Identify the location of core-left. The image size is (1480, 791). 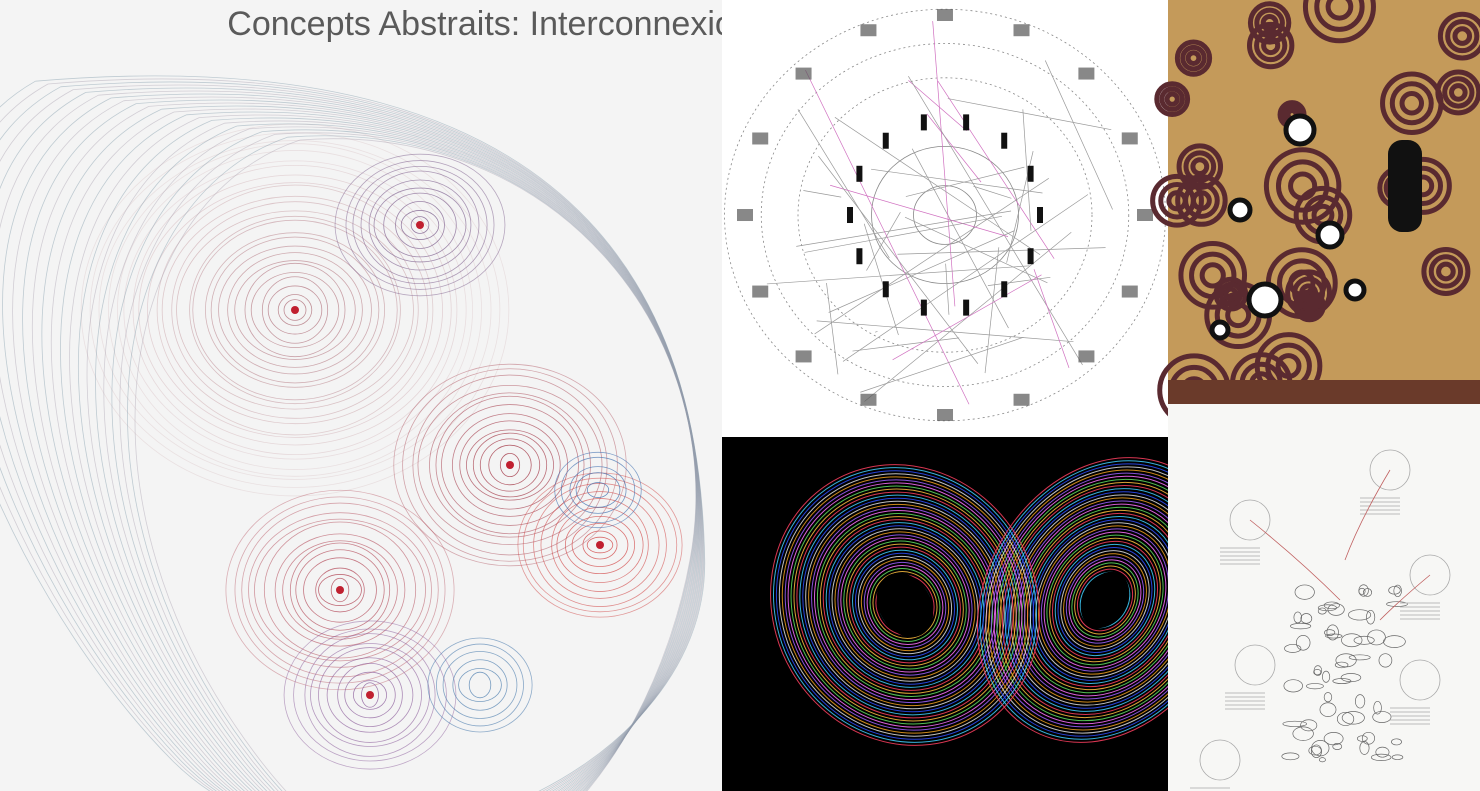
(905, 605).